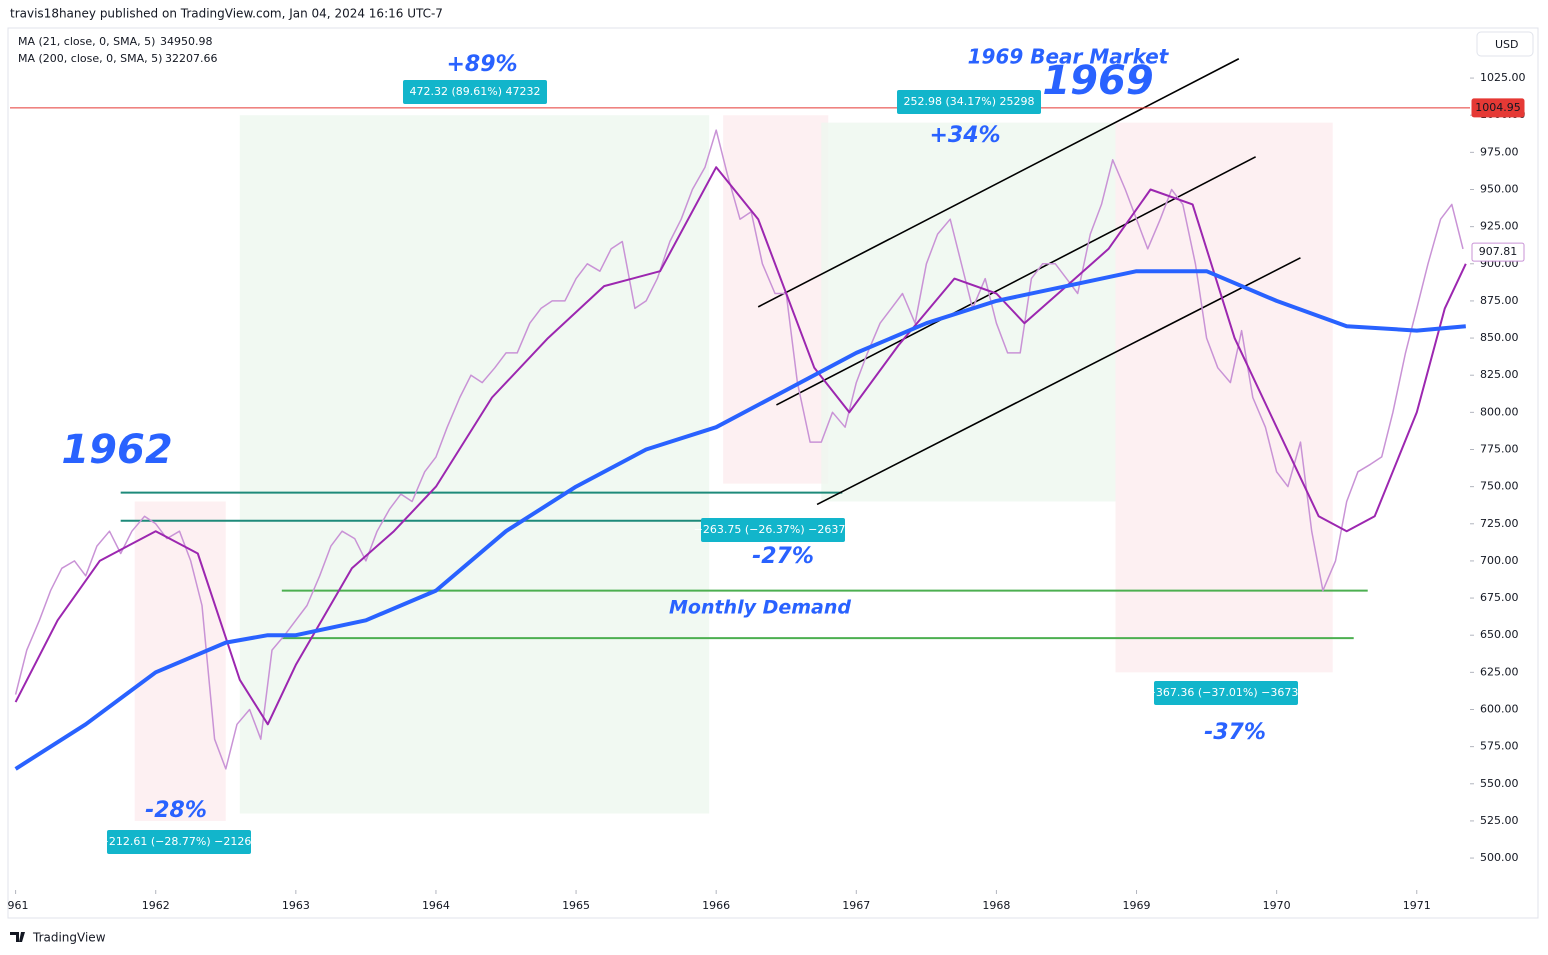 This screenshot has width=1548, height=955. Describe the element at coordinates (1499, 746) in the screenshot. I see `y-tick-label: 575.00` at that location.